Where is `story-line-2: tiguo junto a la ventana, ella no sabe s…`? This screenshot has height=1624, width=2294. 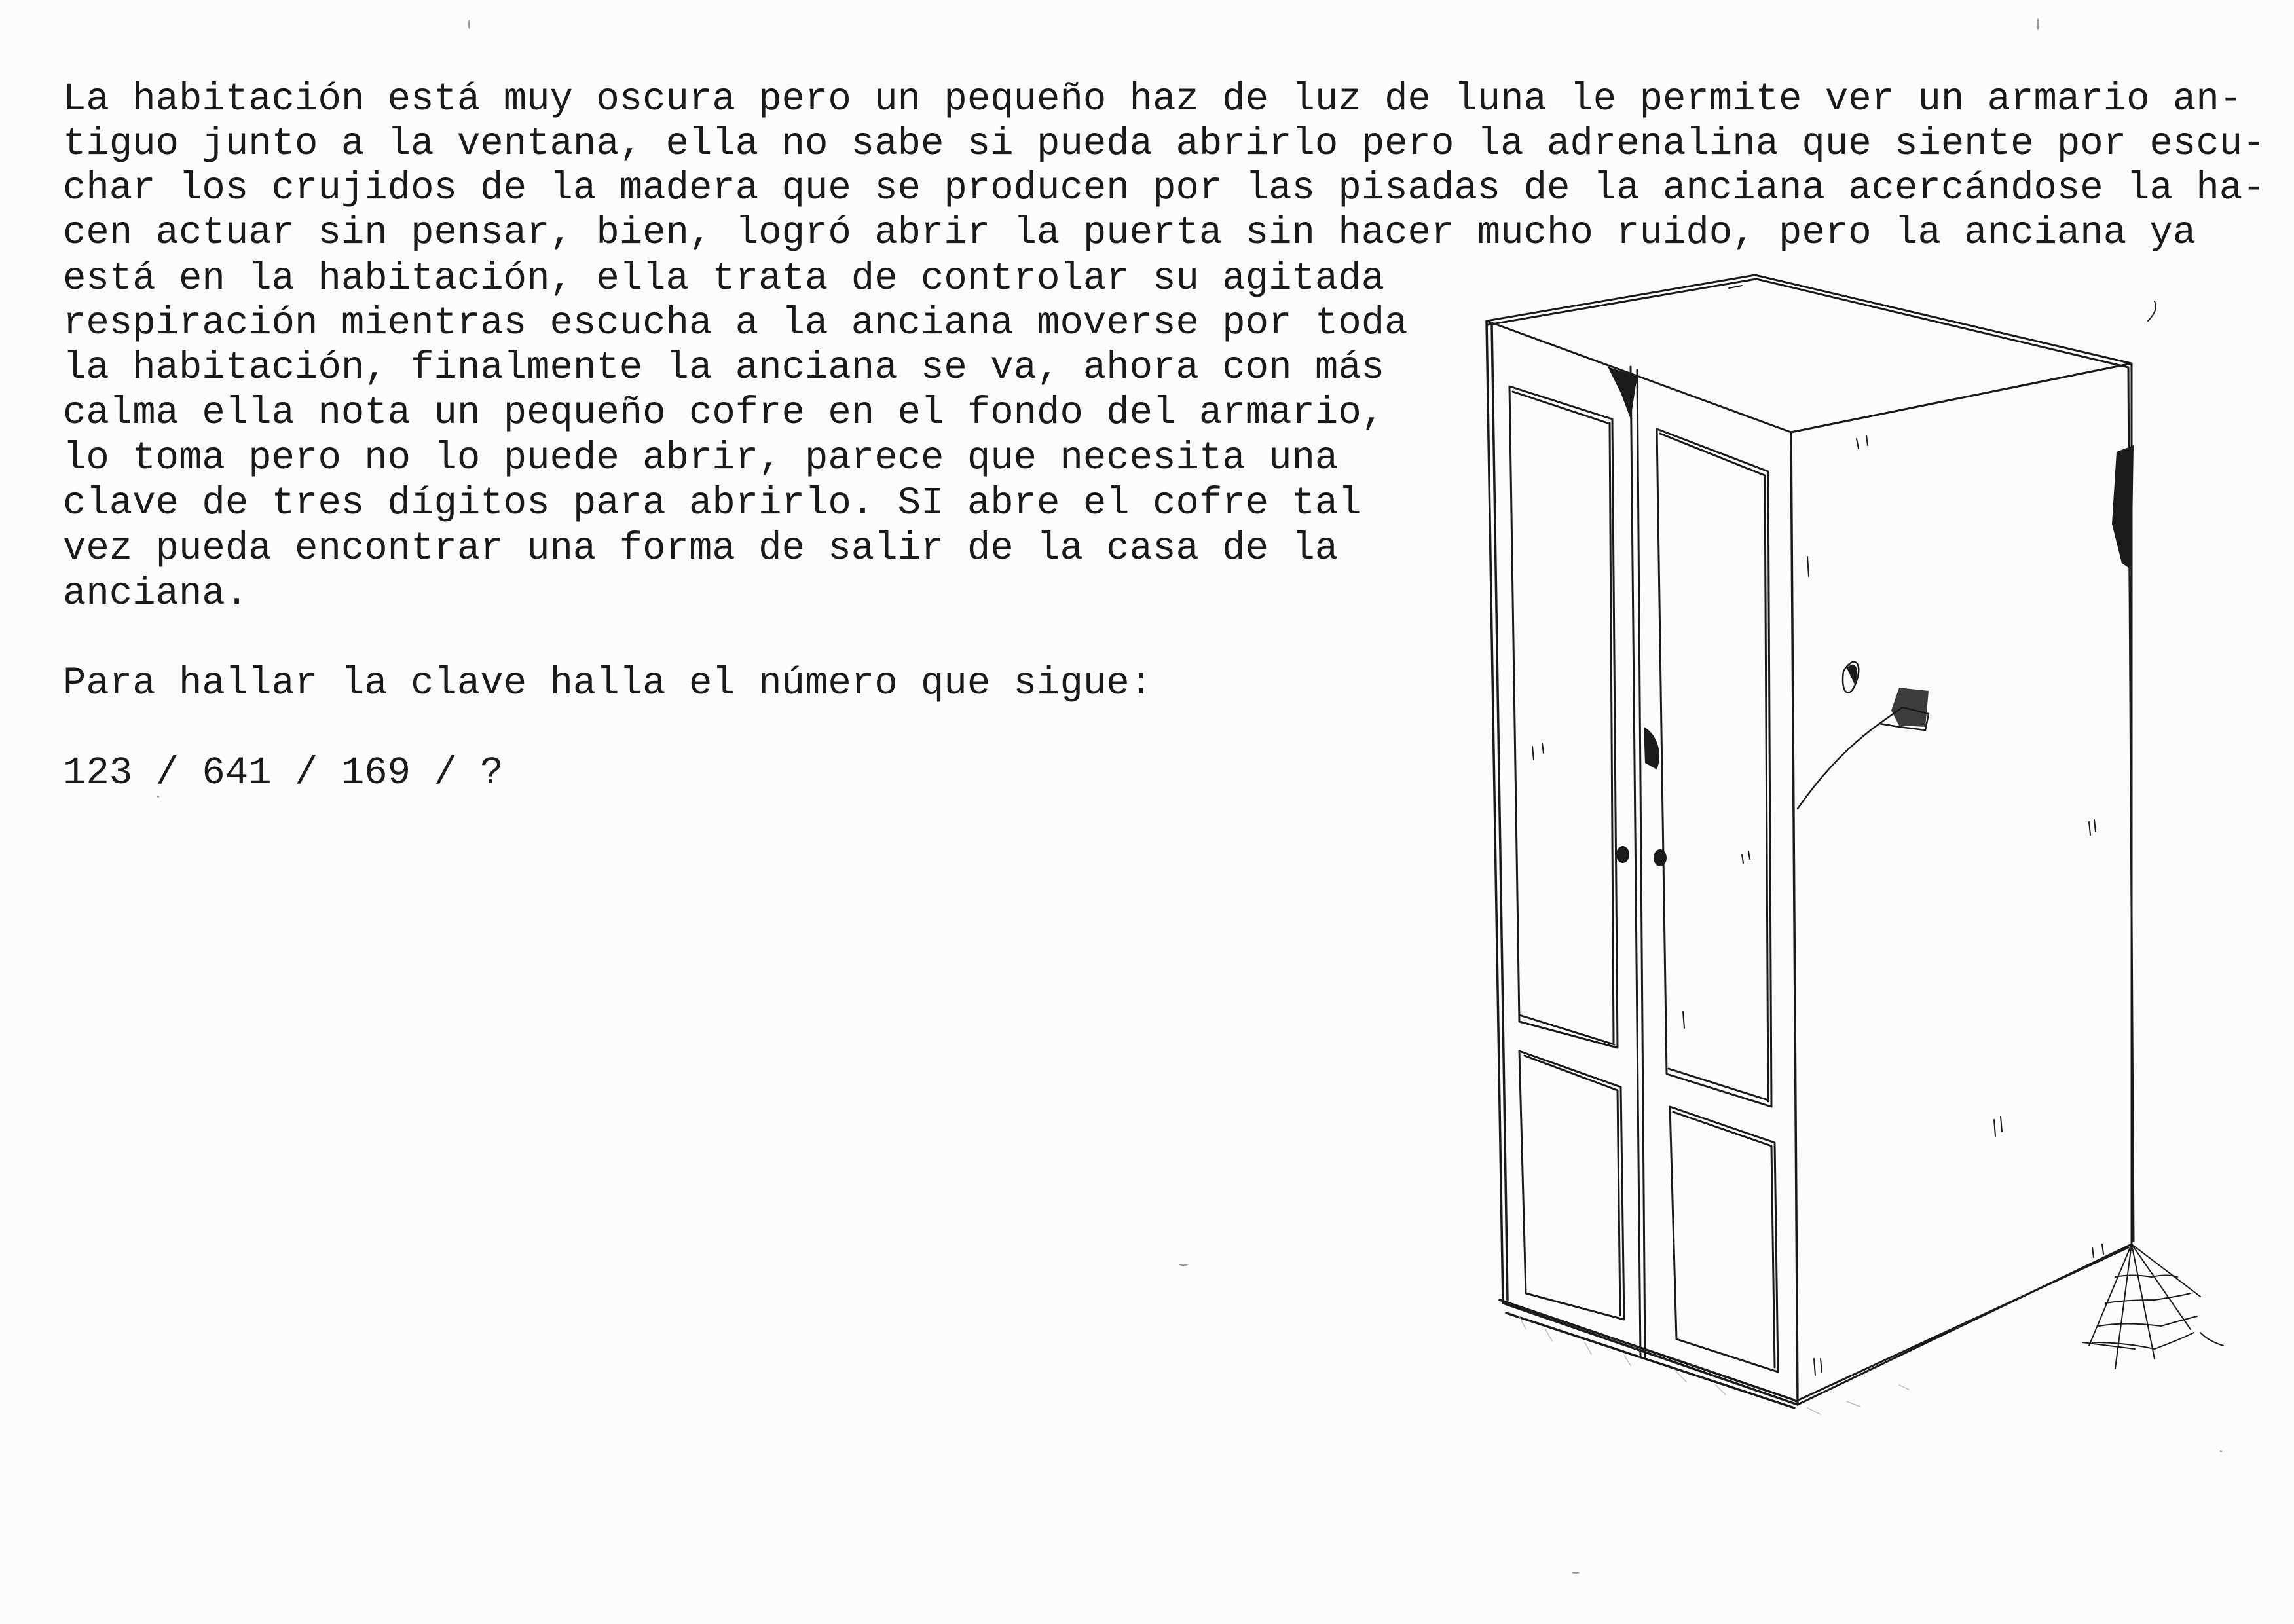 story-line-2: tiguo junto a la ventana, ella no sabe s… is located at coordinates (1164, 144).